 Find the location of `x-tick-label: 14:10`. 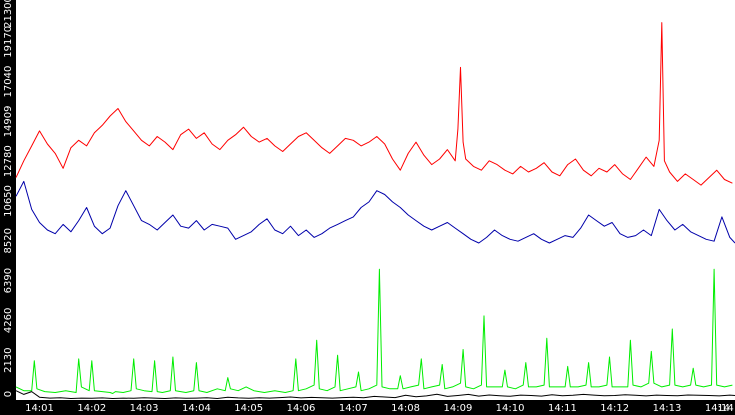

x-tick-label: 14:10 is located at coordinates (510, 408).